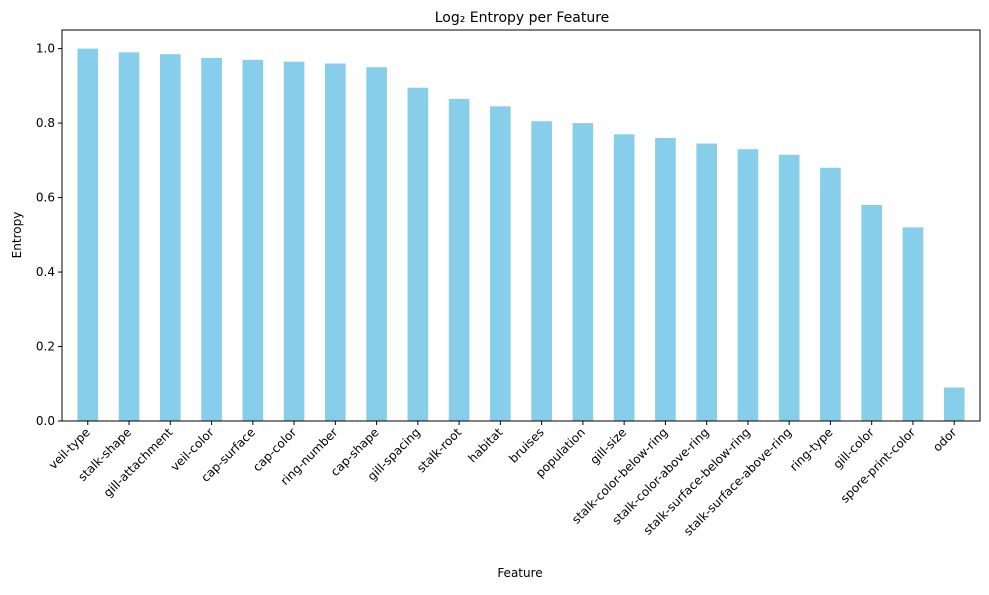 This screenshot has width=989, height=595. I want to click on bar-stalk-color-below-ring, so click(665, 279).